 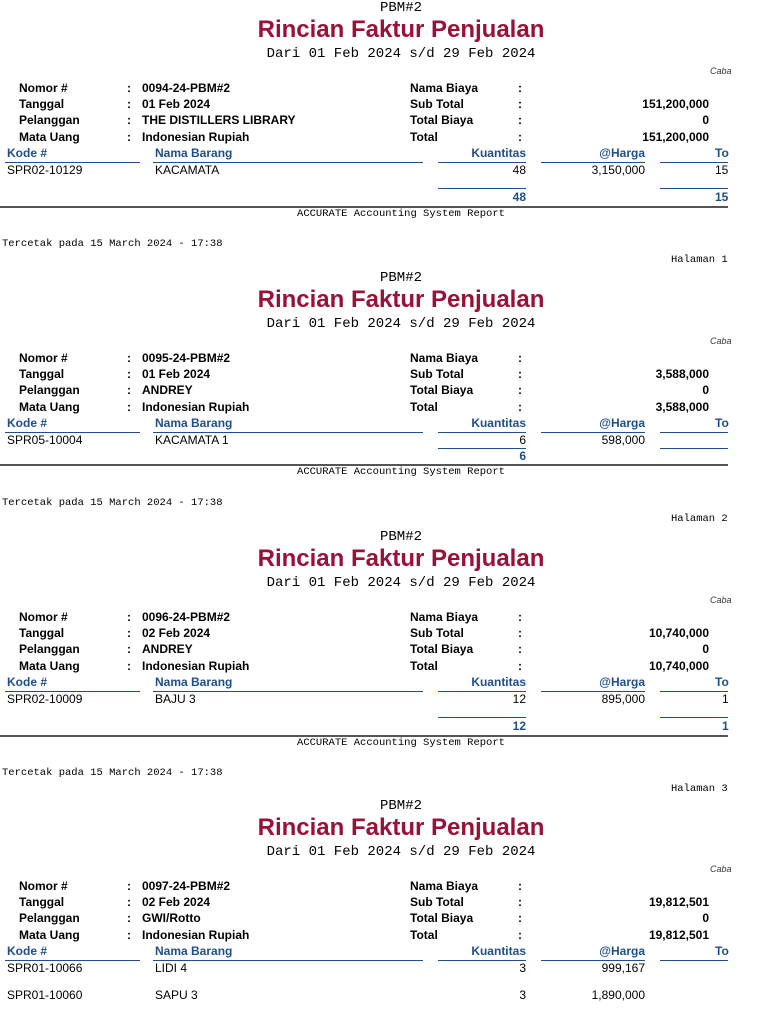 What do you see at coordinates (401, 29) in the screenshot?
I see `report-title: Rincian Faktur Penjualan` at bounding box center [401, 29].